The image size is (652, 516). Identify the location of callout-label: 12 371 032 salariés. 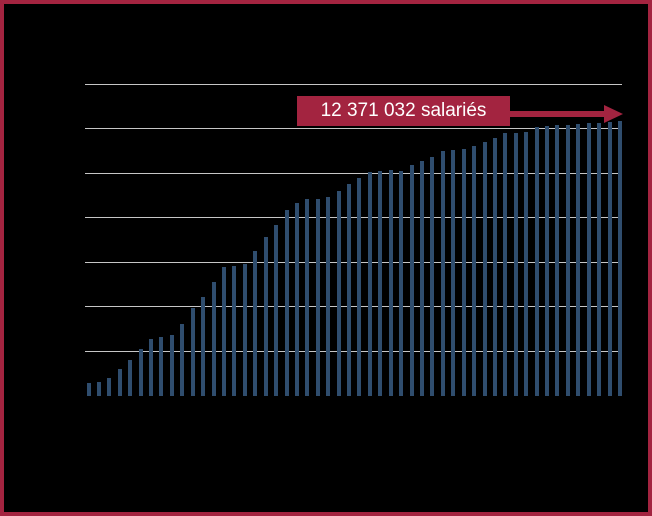
(403, 110).